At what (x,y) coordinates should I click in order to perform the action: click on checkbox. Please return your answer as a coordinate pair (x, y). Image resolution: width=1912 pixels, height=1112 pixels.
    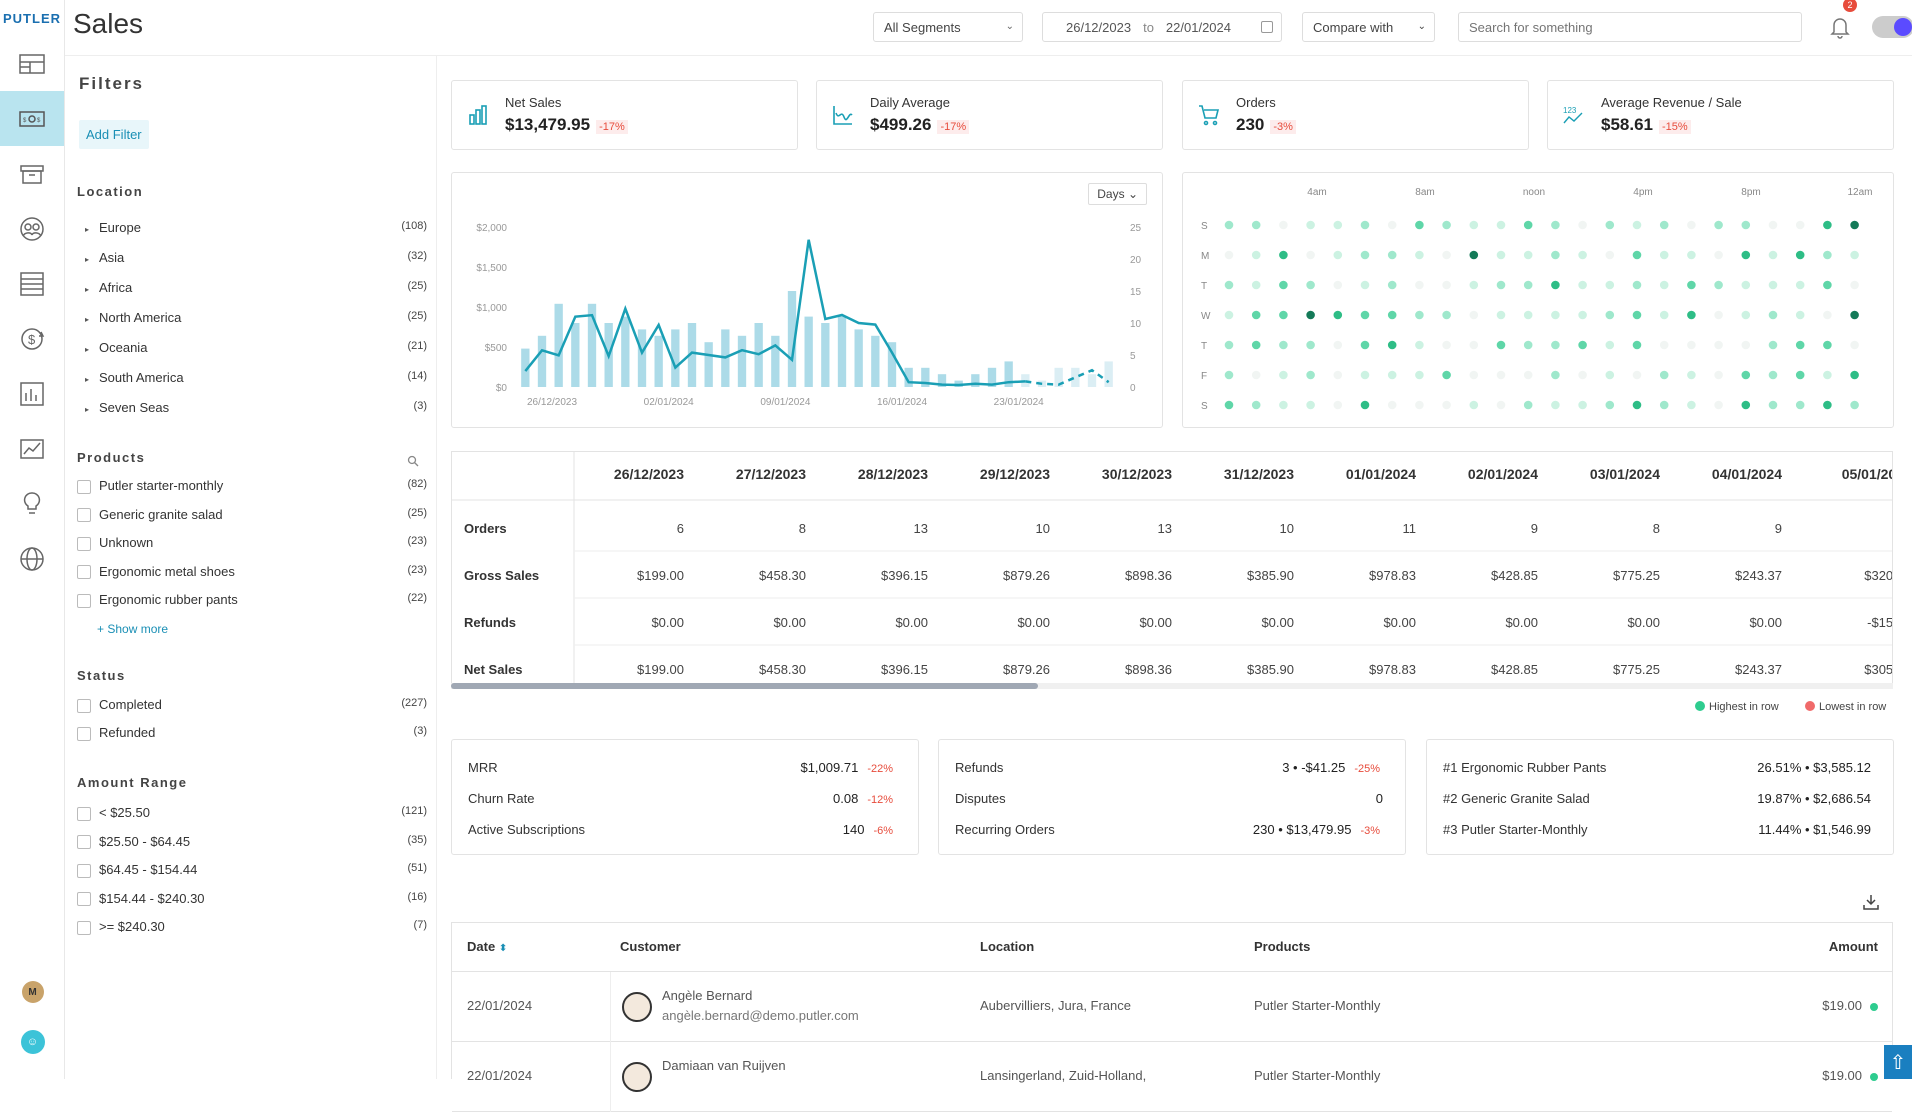
    Looking at the image, I should click on (84, 705).